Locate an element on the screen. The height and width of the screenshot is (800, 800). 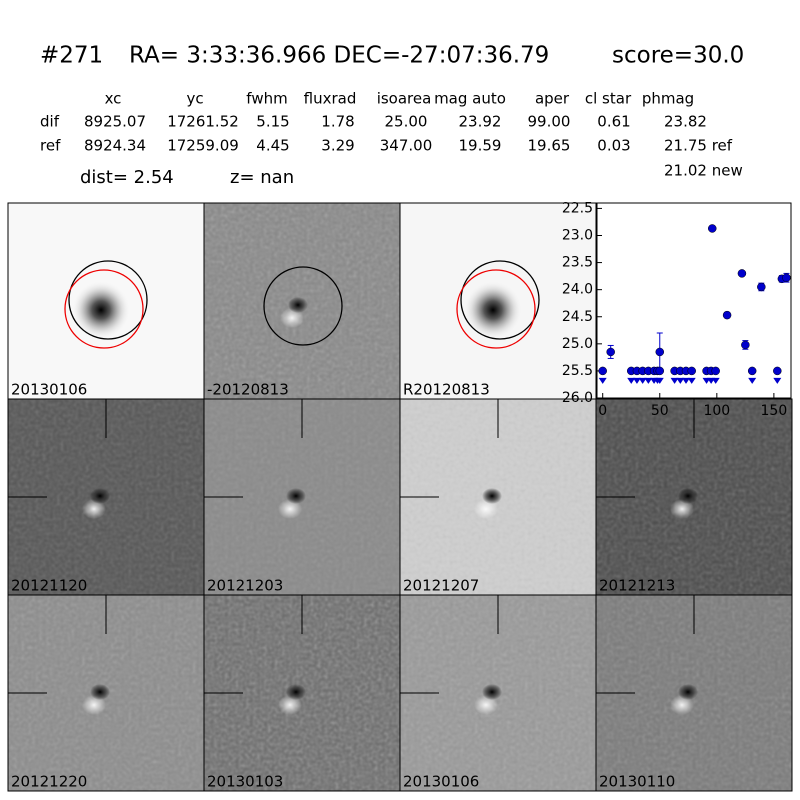
column-header: fluxrad is located at coordinates (330, 99).